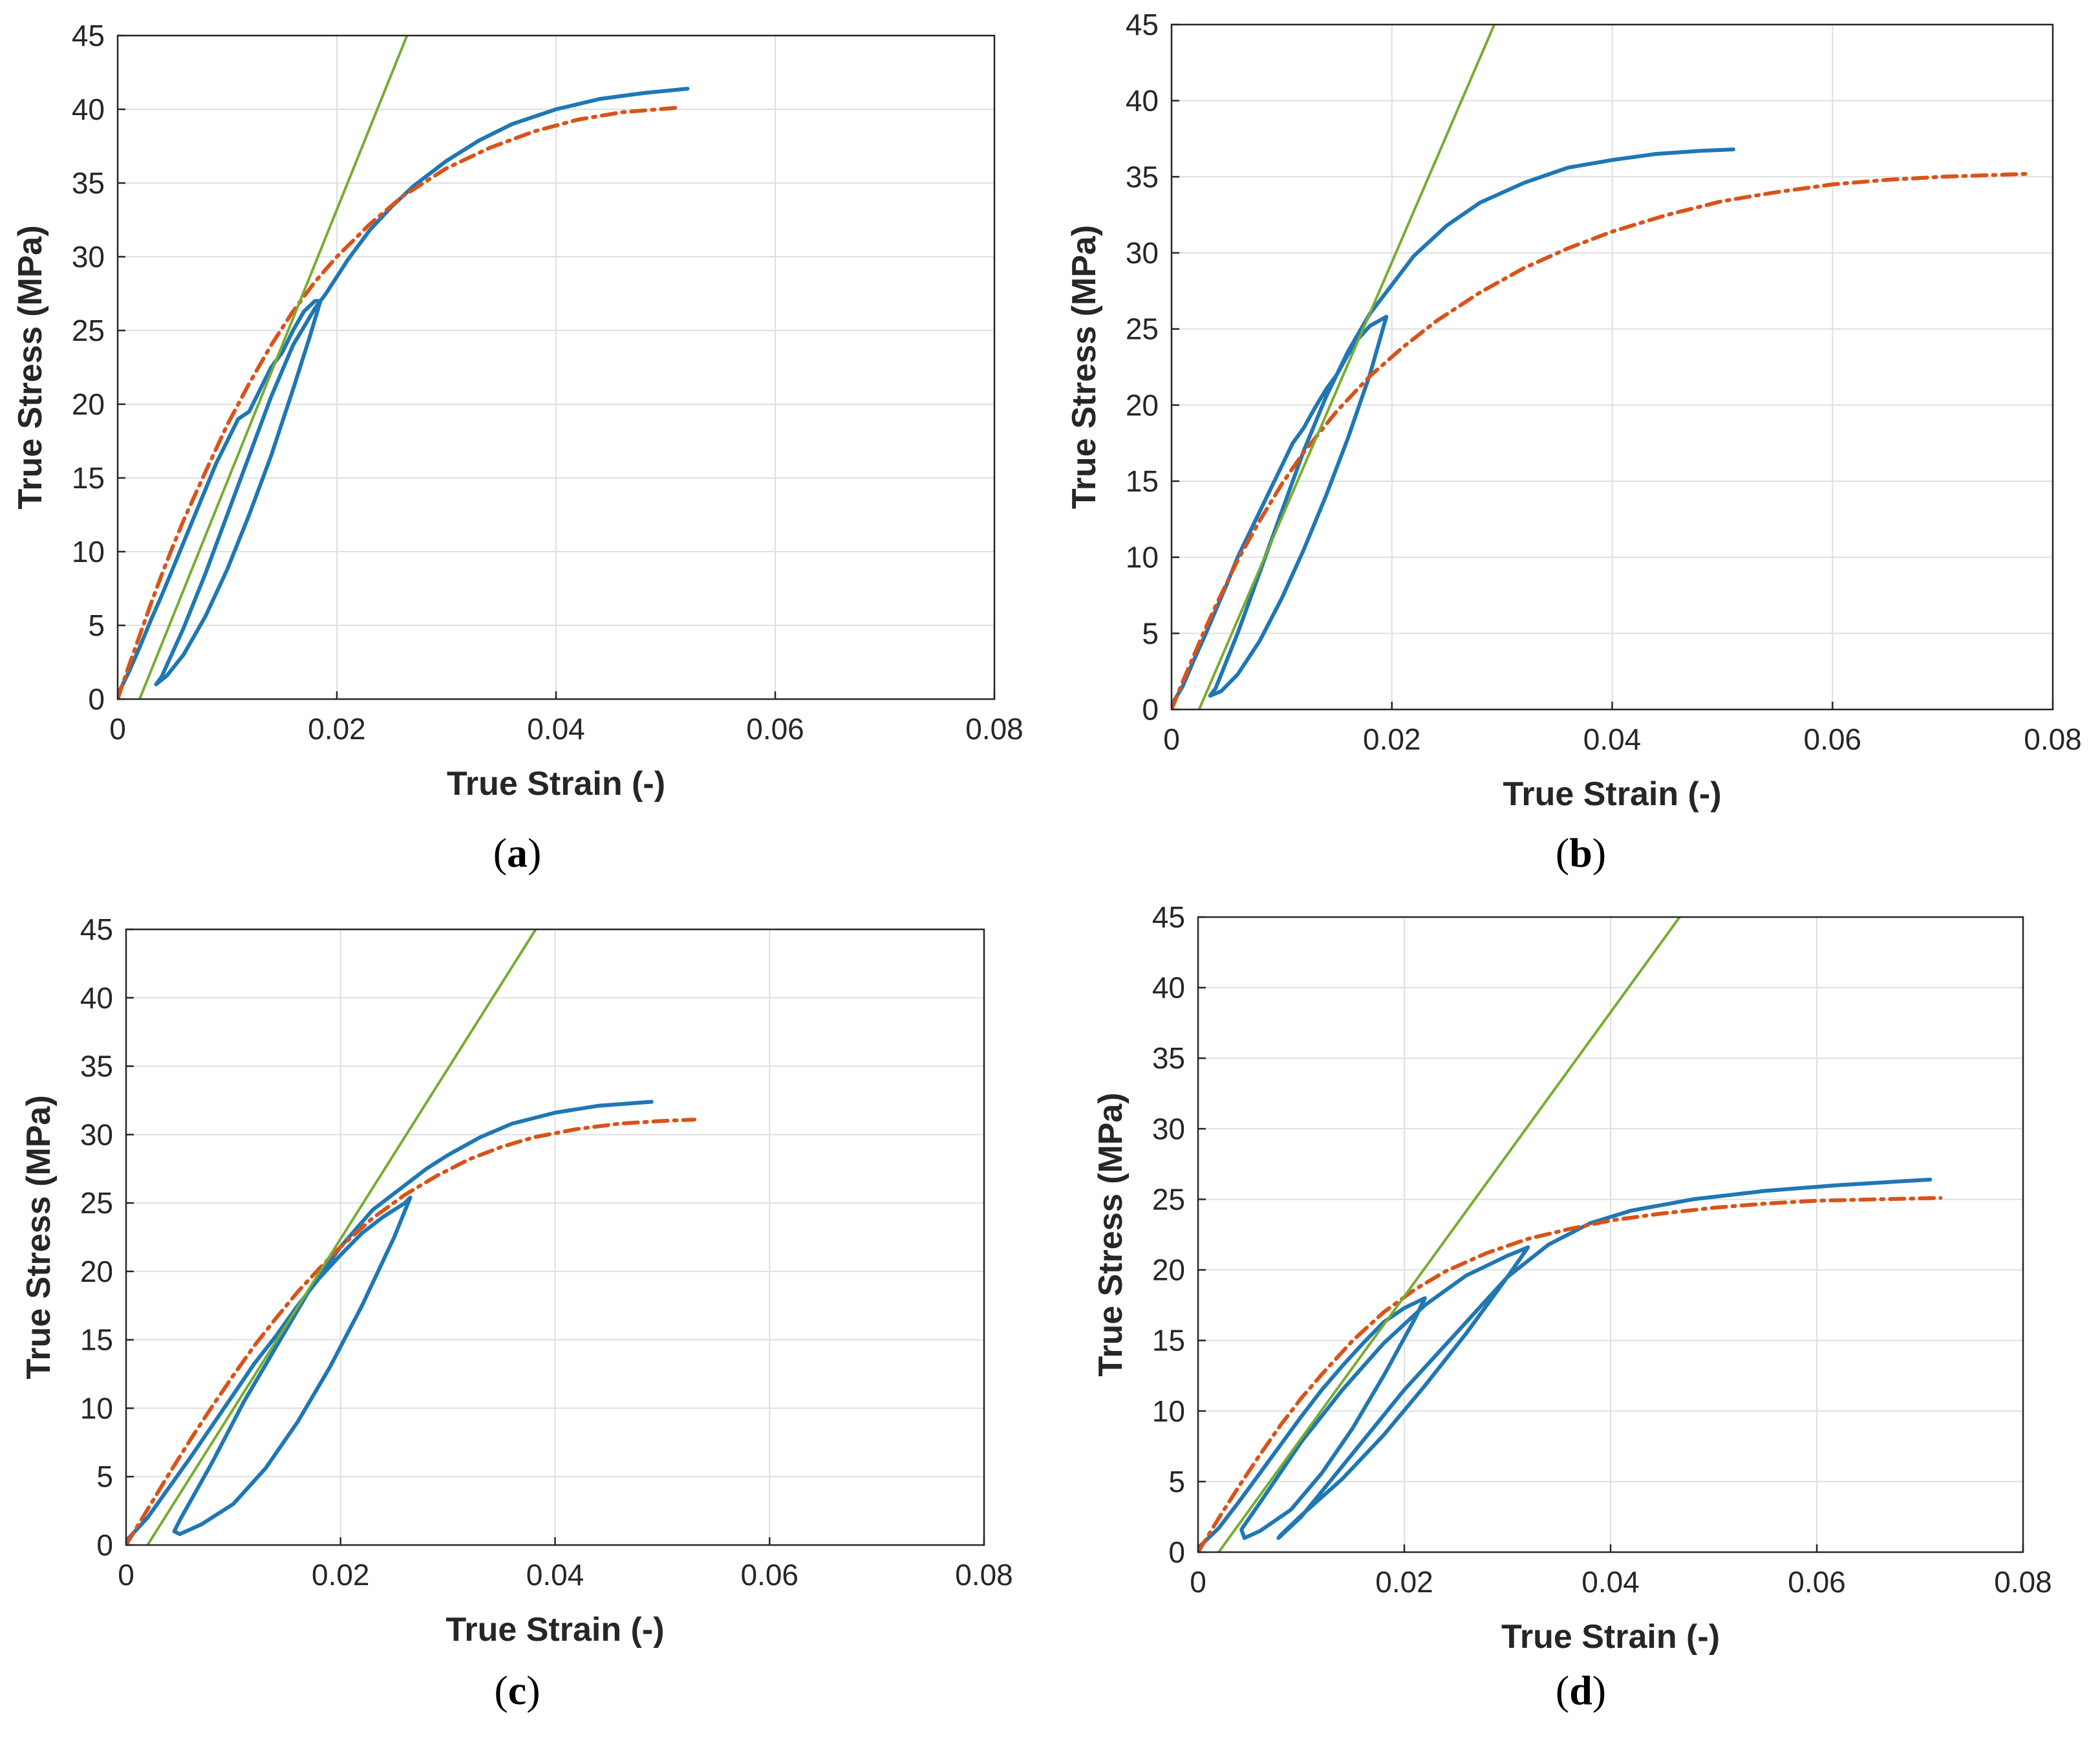 The height and width of the screenshot is (1741, 2100). Describe the element at coordinates (1581, 1690) in the screenshot. I see `panel-label: (d)` at that location.